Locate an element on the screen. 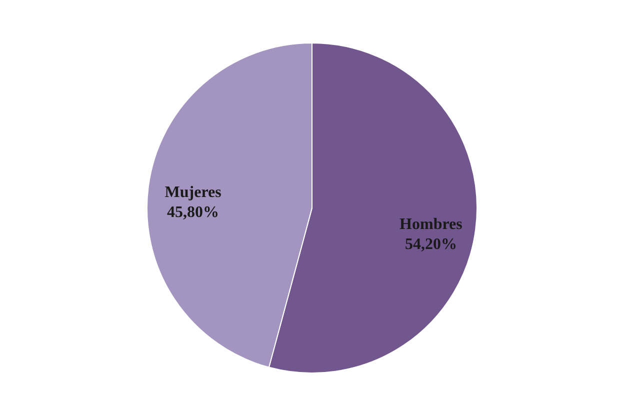 Image resolution: width=624 pixels, height=416 pixels. data-label: 54,20% is located at coordinates (430, 244).